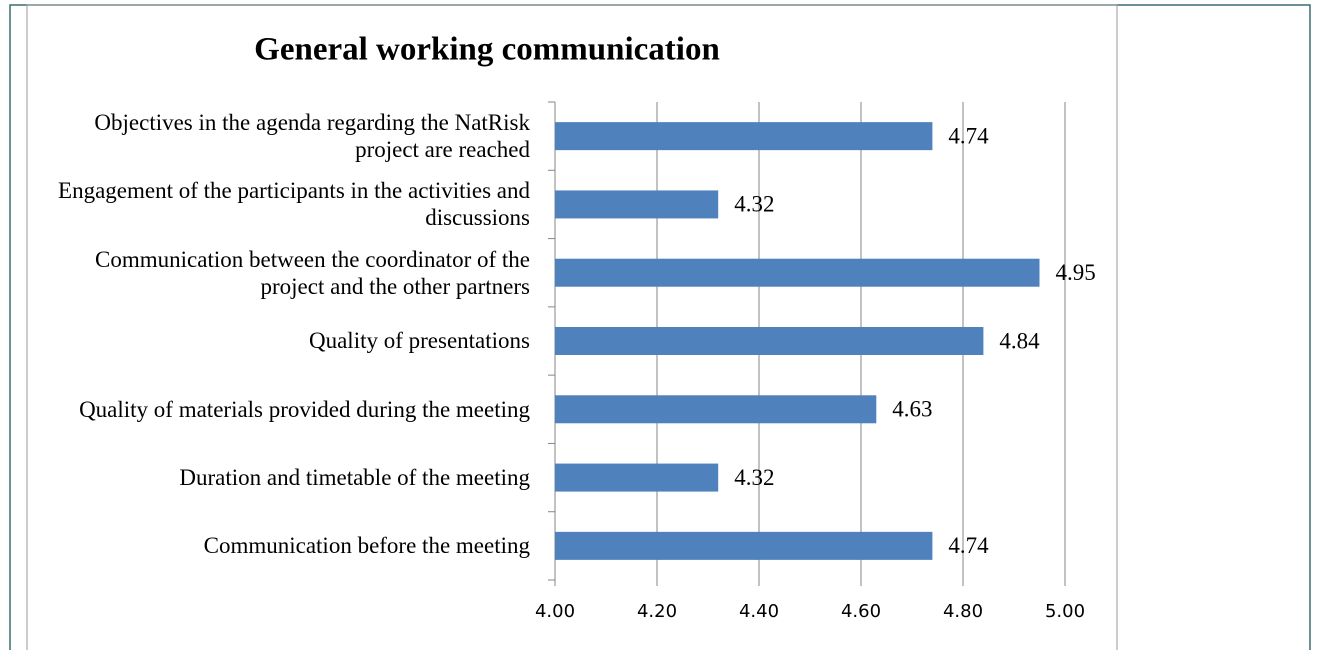  What do you see at coordinates (657, 611) in the screenshot?
I see `x-tick-label: 4.20` at bounding box center [657, 611].